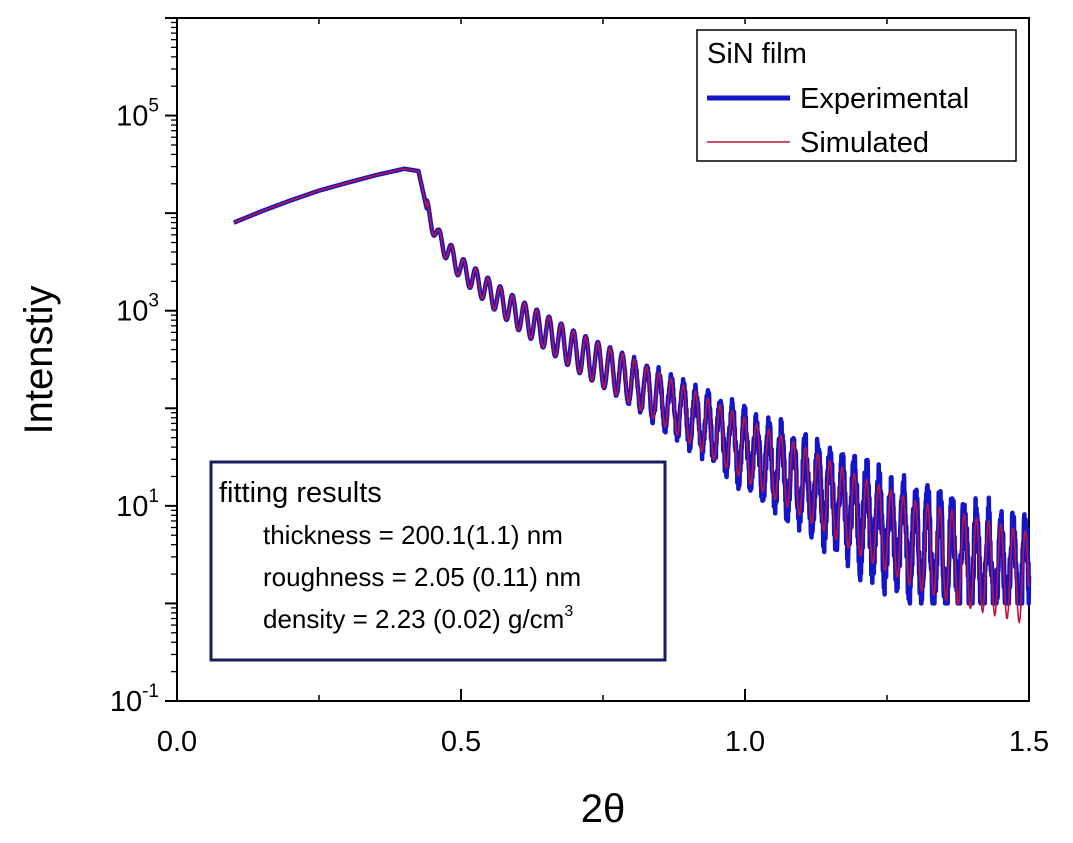 Image resolution: width=1073 pixels, height=843 pixels. What do you see at coordinates (413, 619) in the screenshot?
I see `annotation-density-text: density = 2.23 (0.02) g/cm` at bounding box center [413, 619].